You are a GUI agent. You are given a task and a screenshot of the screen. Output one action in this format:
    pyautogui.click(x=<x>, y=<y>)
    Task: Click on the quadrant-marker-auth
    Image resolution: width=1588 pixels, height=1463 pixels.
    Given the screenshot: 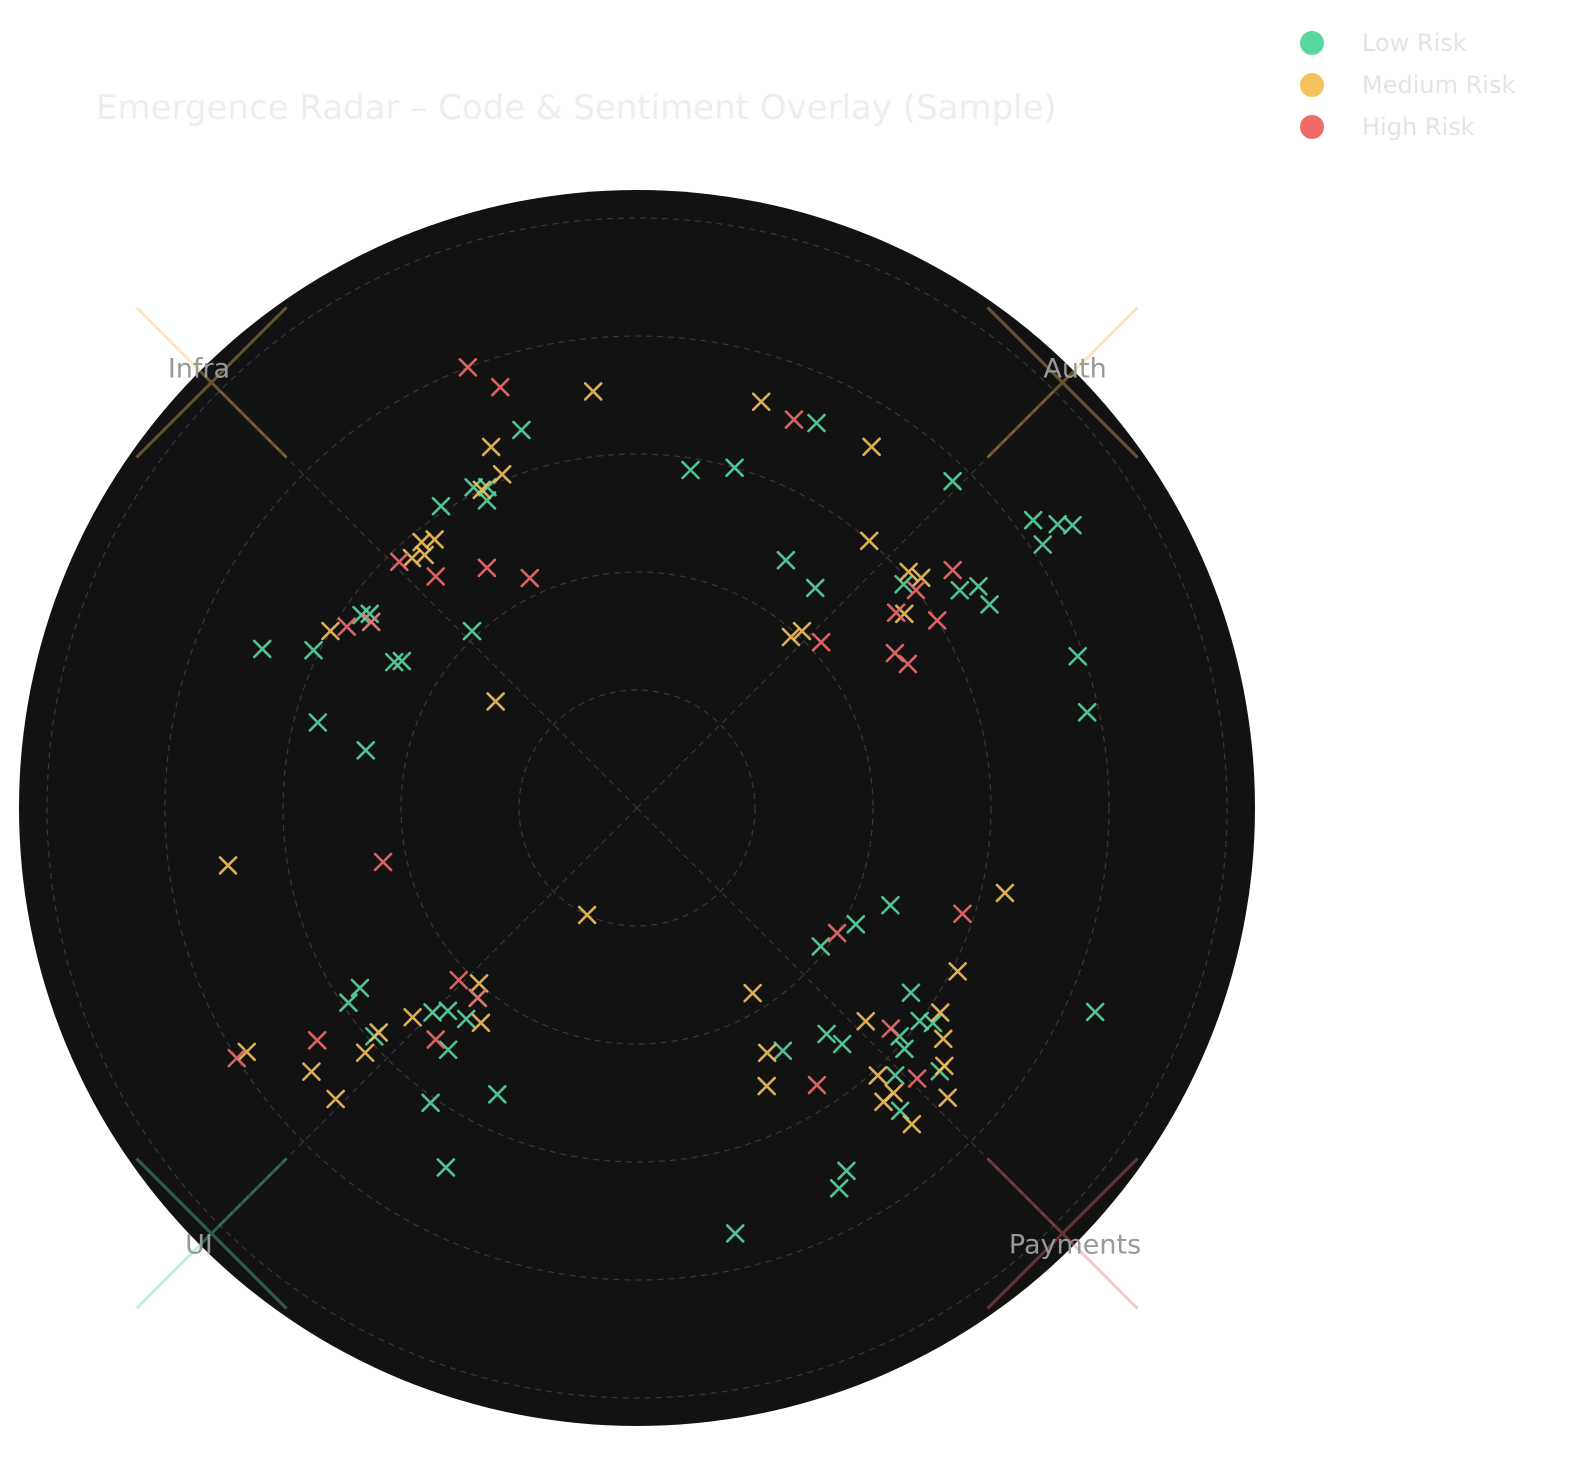 What is the action you would take?
    pyautogui.click(x=1062, y=382)
    